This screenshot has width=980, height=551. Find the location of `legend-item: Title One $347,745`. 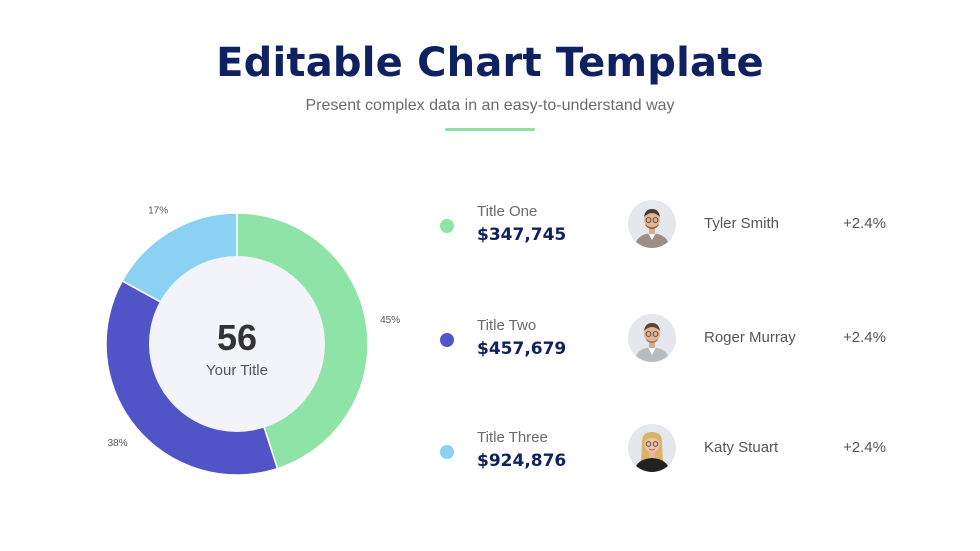

legend-item: Title One $347,745 is located at coordinates (500, 228).